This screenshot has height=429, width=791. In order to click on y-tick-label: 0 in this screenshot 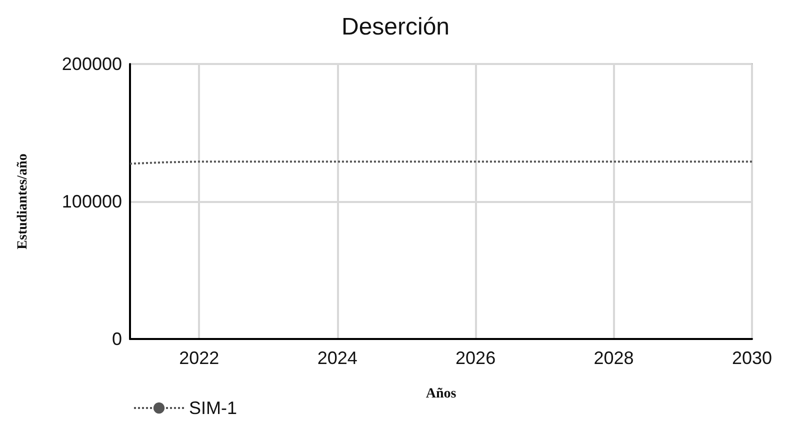, I will do `click(117, 339)`.